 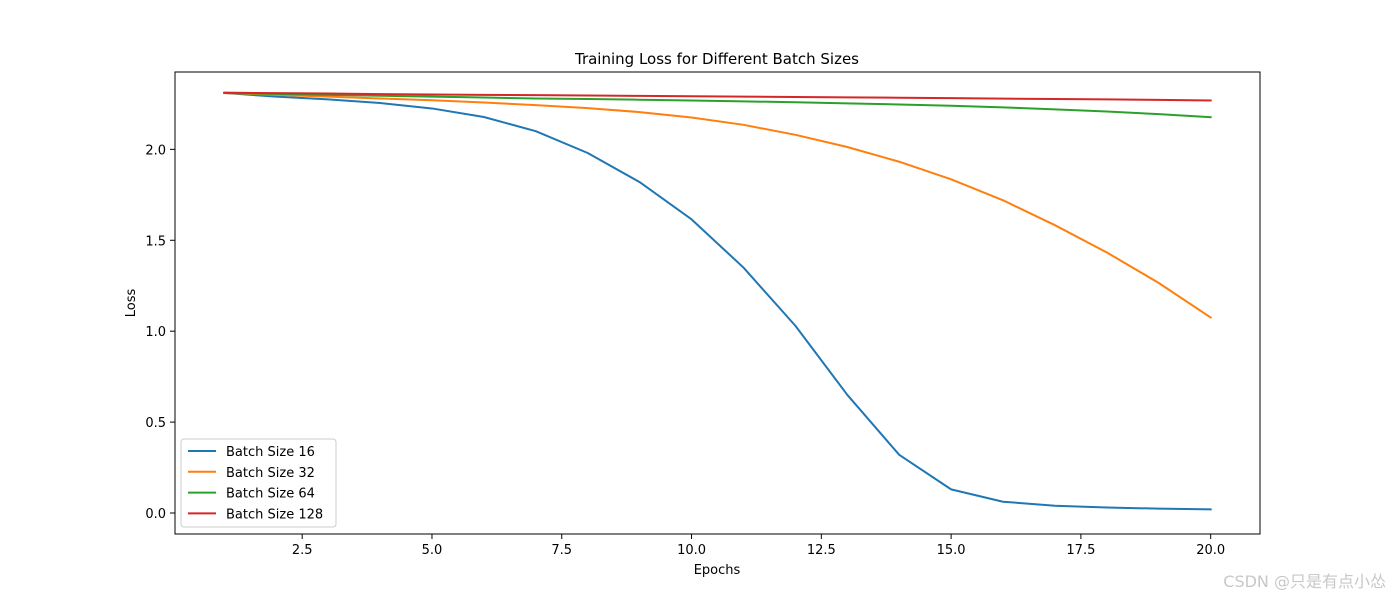 What do you see at coordinates (821, 550) in the screenshot?
I see `x-tick-label: 12.5` at bounding box center [821, 550].